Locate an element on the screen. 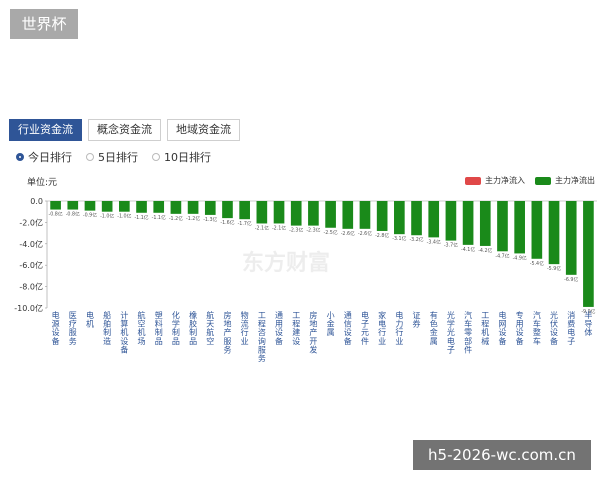 This screenshot has width=600, height=480. chart-legend: 主力净流入 主力净流出 is located at coordinates (530, 180).